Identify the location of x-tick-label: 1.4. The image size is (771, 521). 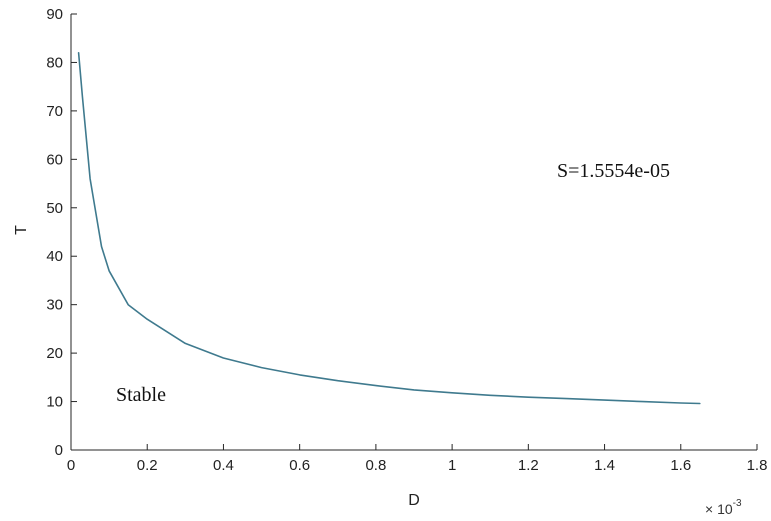
(604, 465).